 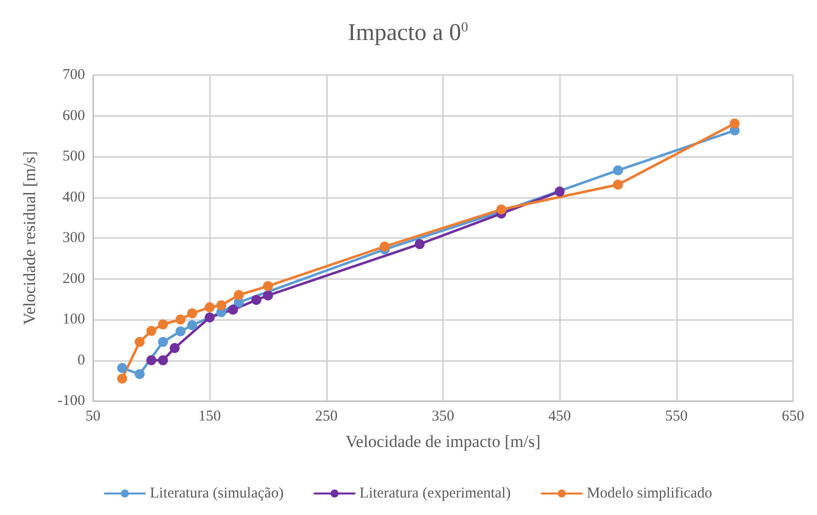 I want to click on x-tick-label: 550, so click(x=676, y=416).